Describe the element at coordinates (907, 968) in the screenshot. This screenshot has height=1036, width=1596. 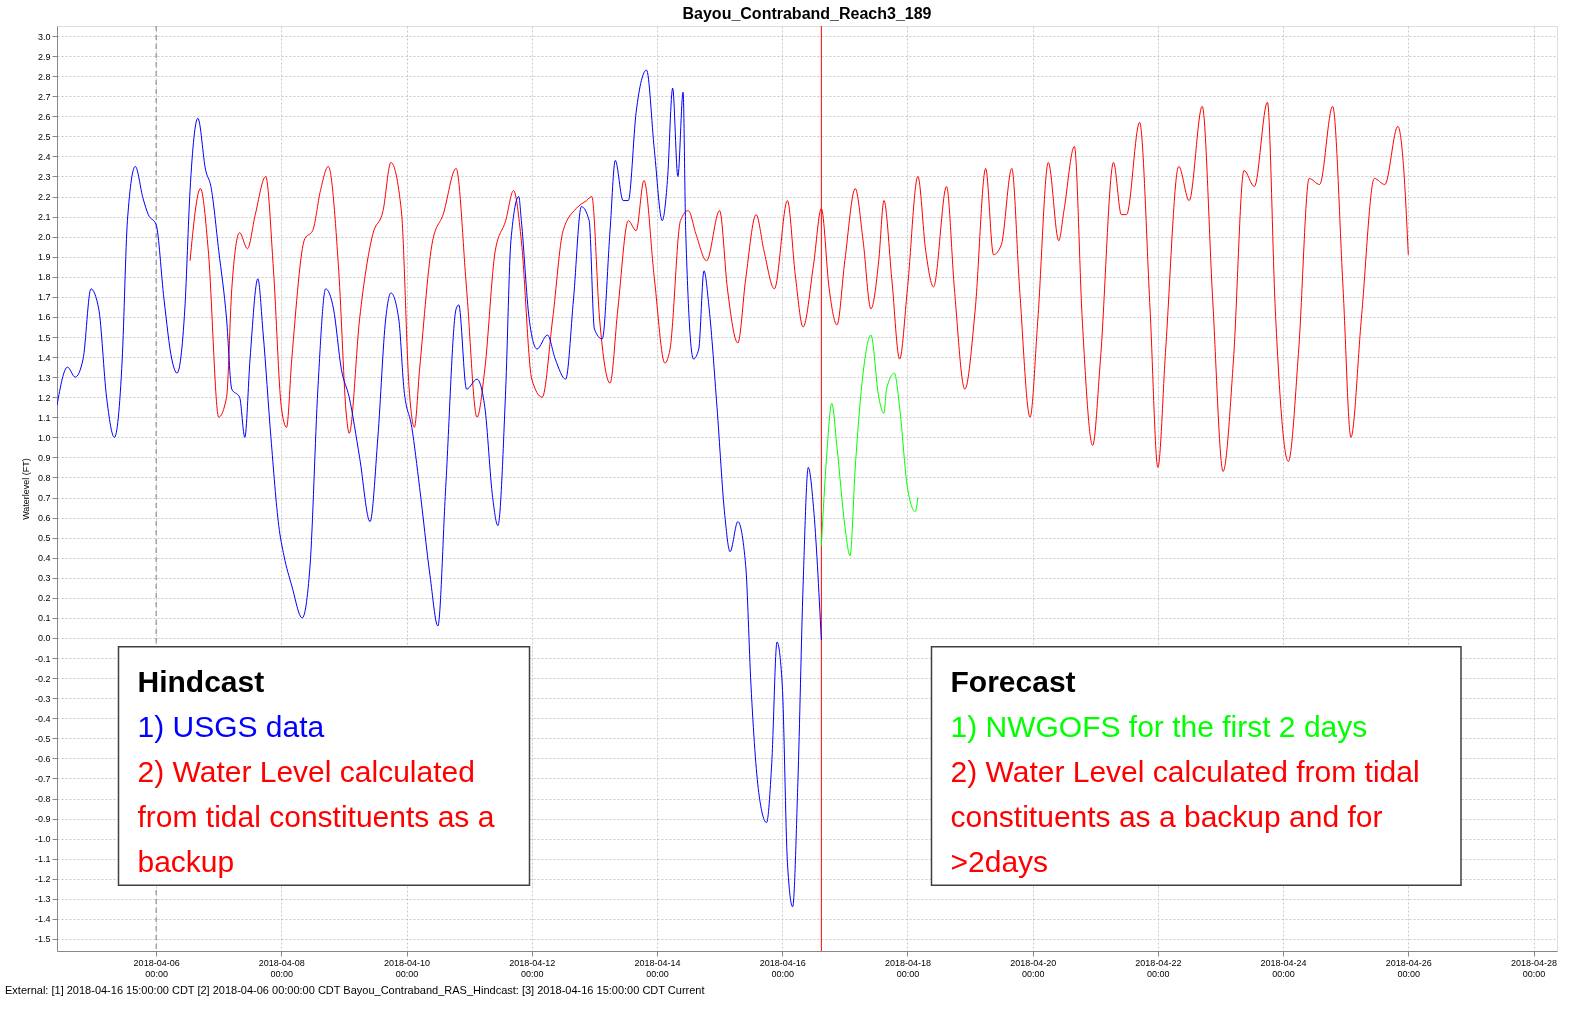
I see `x-tick-label: 2018-04-18 00:00` at that location.